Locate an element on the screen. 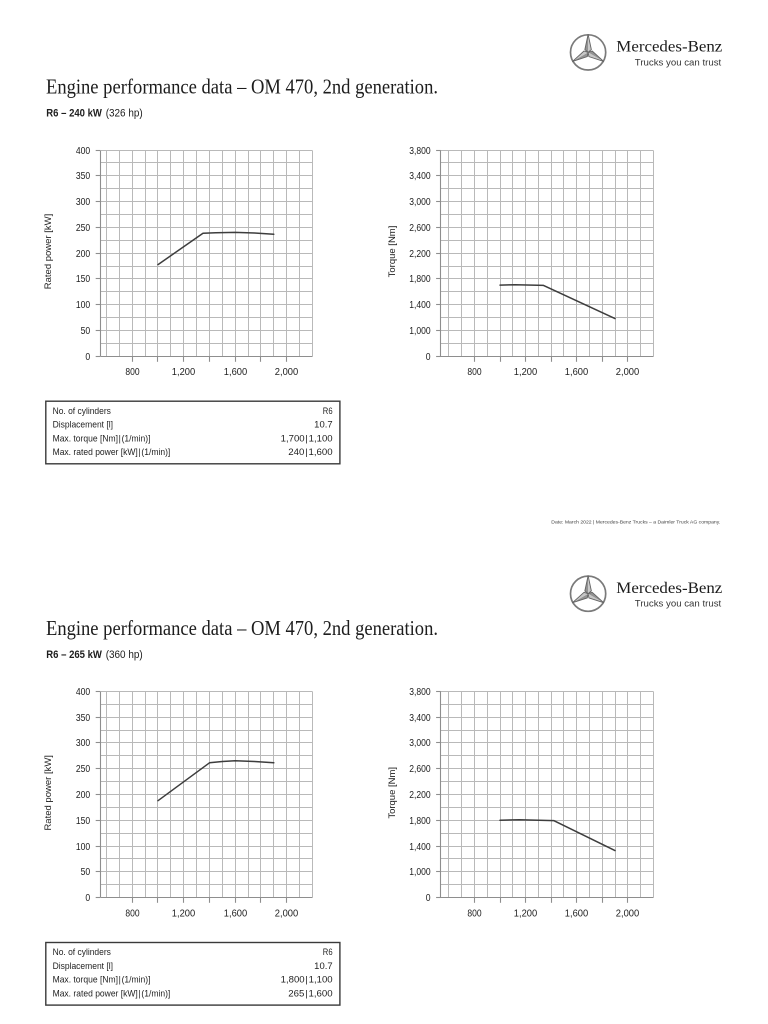  svg-text: R6 – 265 kW is located at coordinates (74, 655).